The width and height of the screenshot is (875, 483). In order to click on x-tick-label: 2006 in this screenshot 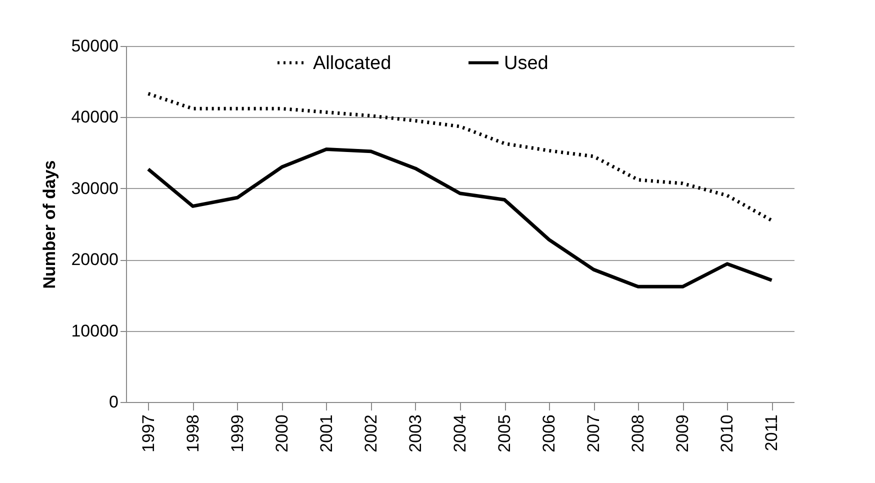, I will do `click(549, 433)`.